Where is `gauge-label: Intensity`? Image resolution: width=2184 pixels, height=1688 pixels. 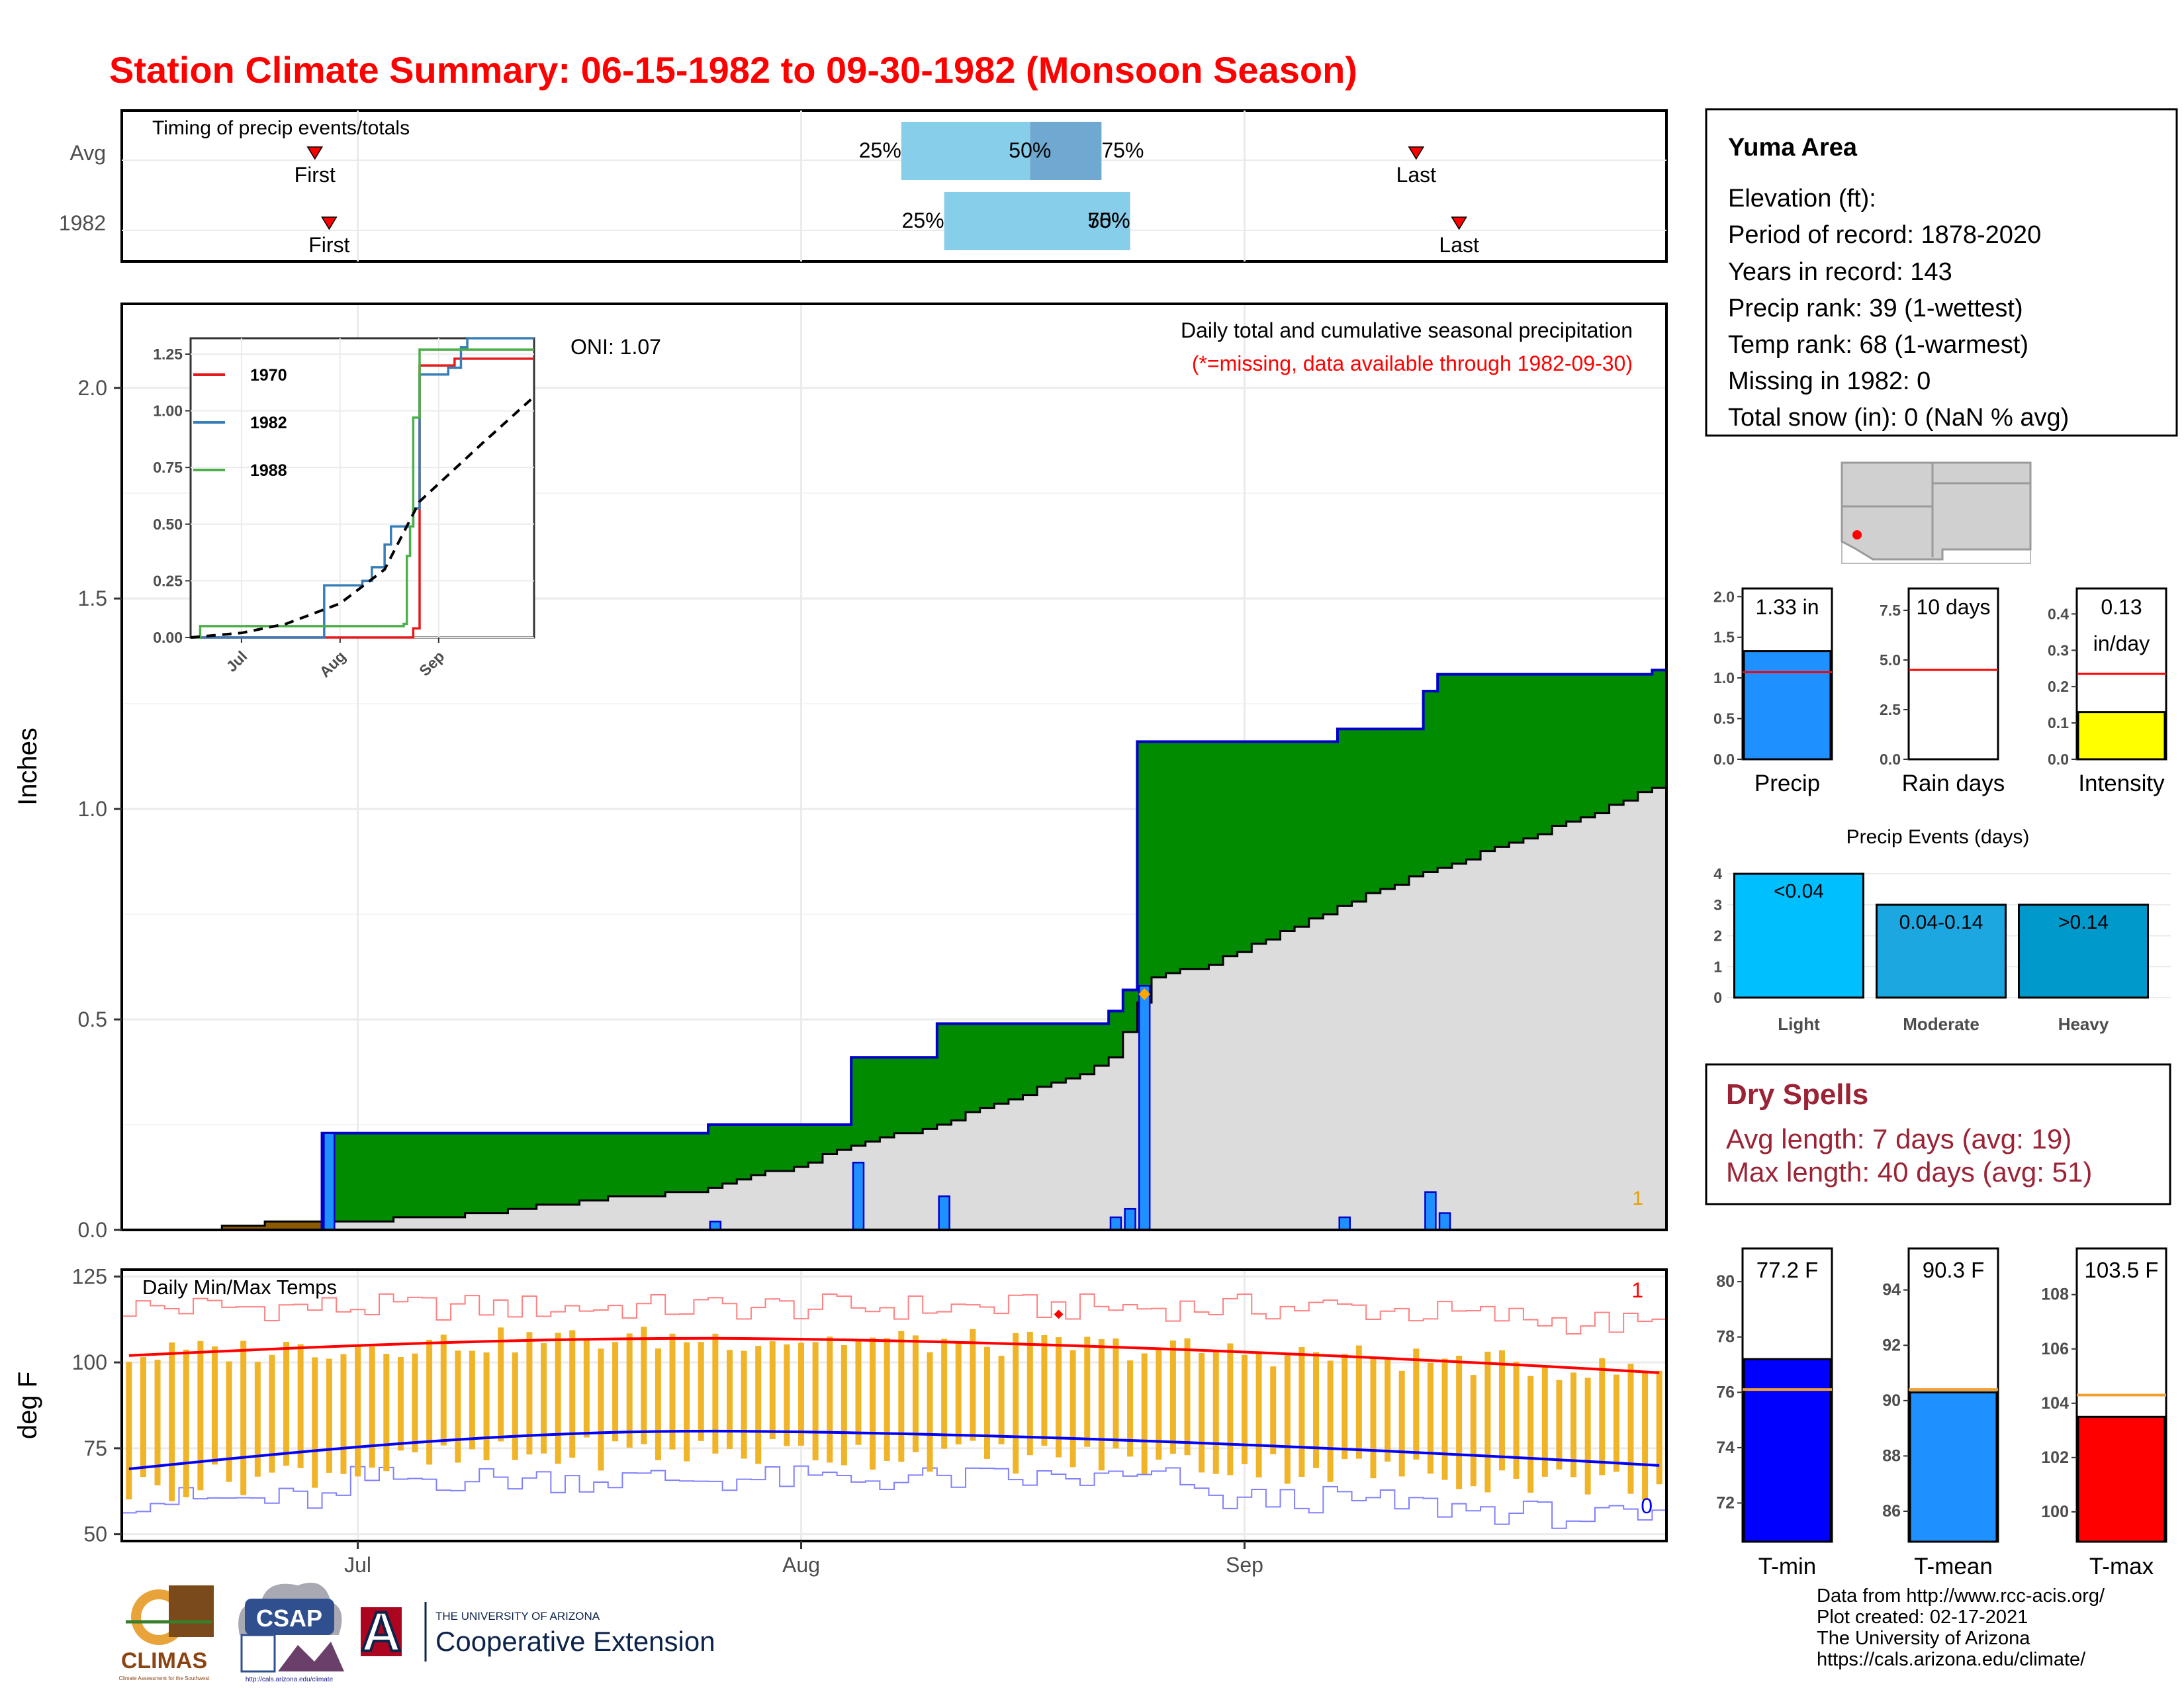
gauge-label: Intensity is located at coordinates (2121, 783).